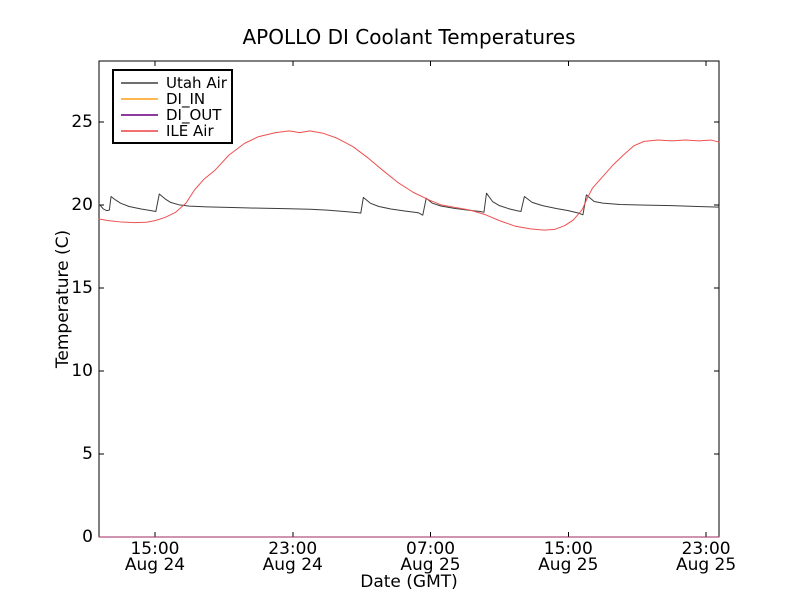 The height and width of the screenshot is (600, 800). Describe the element at coordinates (409, 582) in the screenshot. I see `x-axis-label: Date (GMT)` at that location.